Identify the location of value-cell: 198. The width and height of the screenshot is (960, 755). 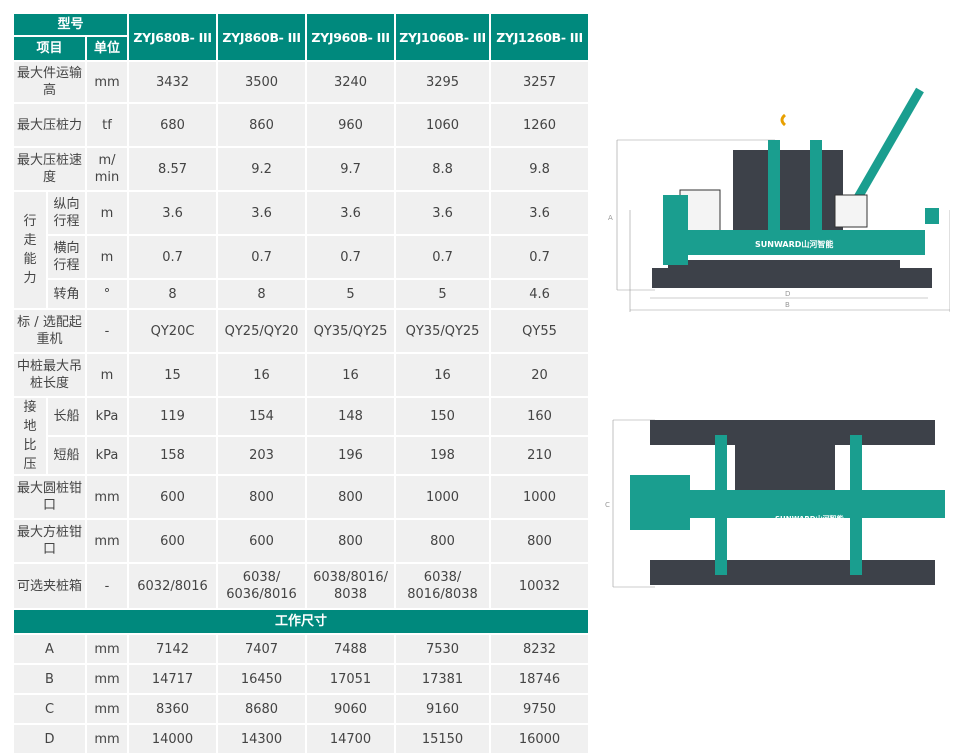
(443, 455).